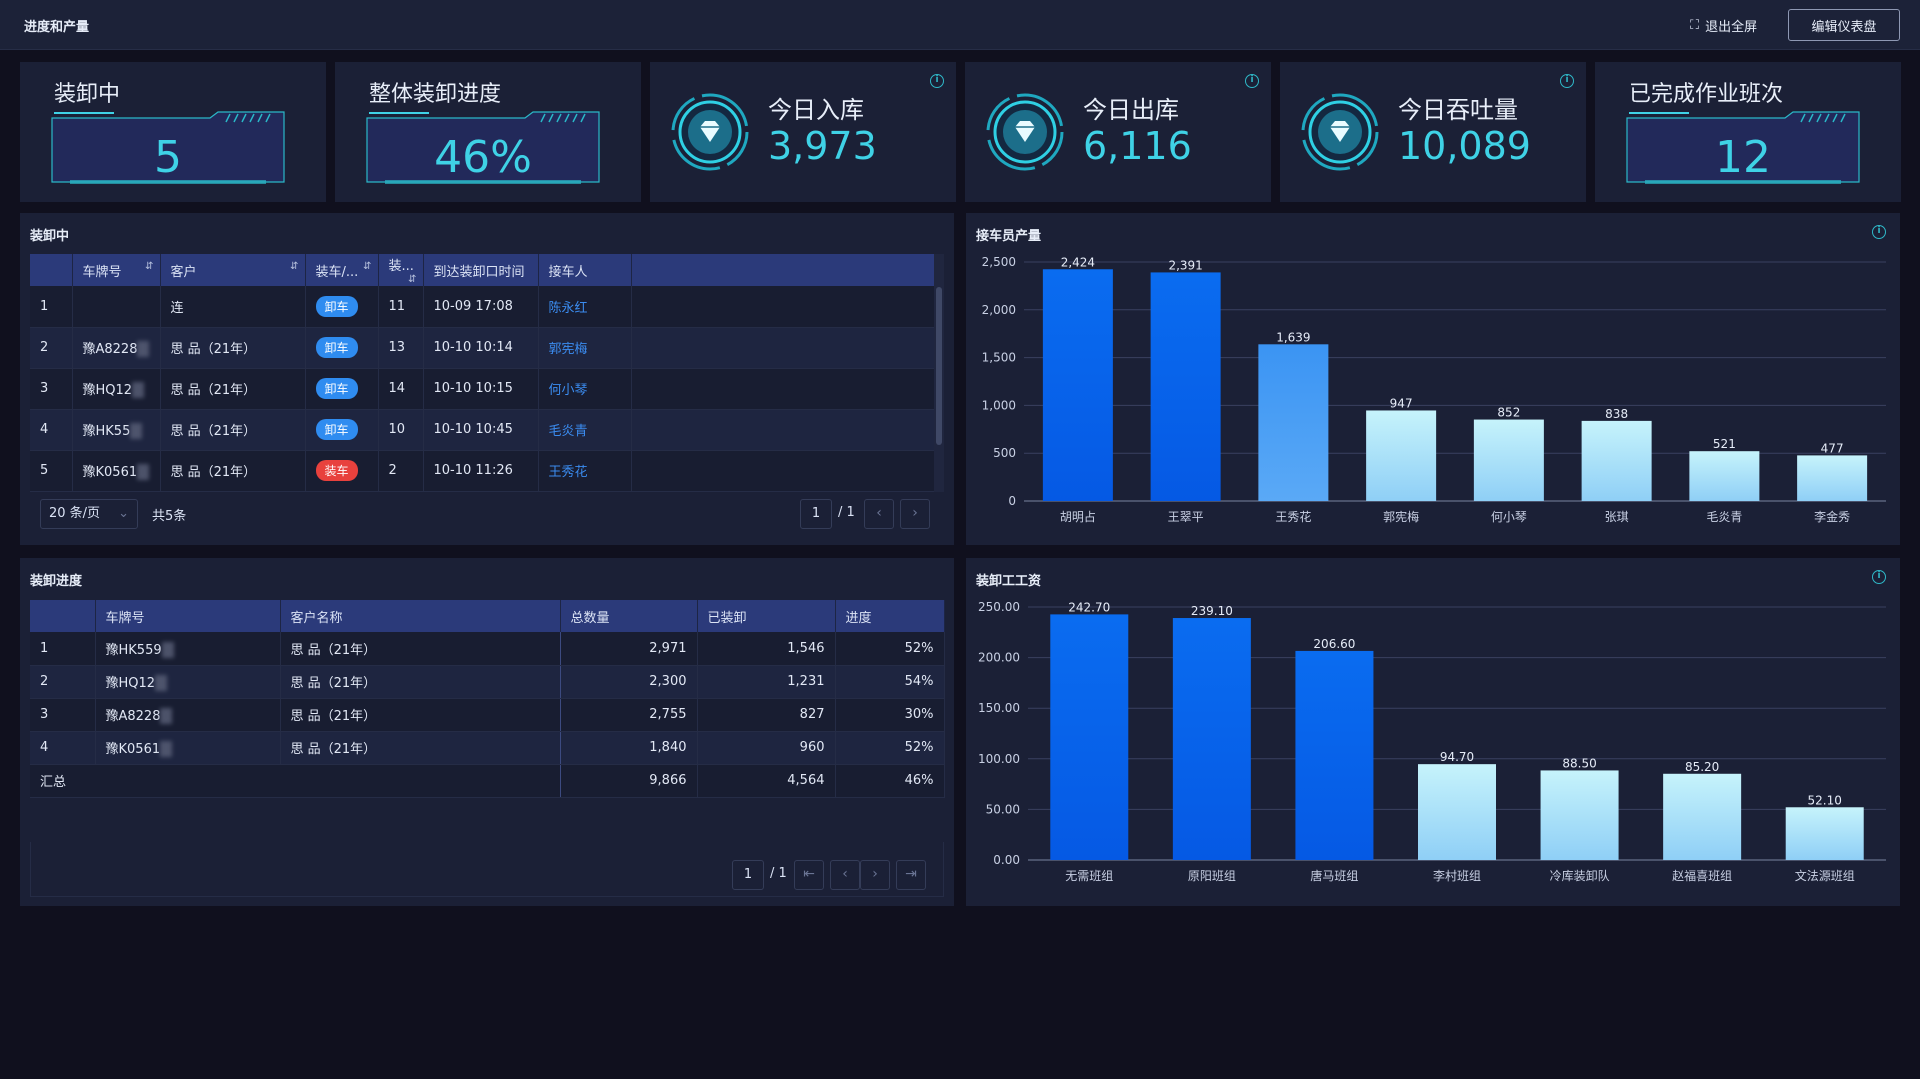 The image size is (1920, 1079). I want to click on table-row: 2 豫HQ12 思 品（21年） 2,300 1,231 54%, so click(487, 682).